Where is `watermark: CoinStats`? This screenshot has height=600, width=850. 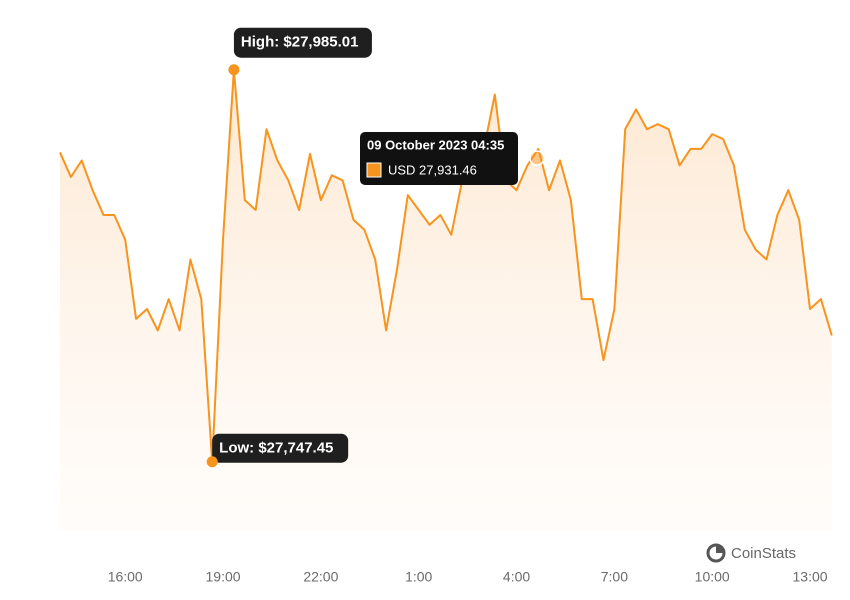
watermark: CoinStats is located at coordinates (751, 553).